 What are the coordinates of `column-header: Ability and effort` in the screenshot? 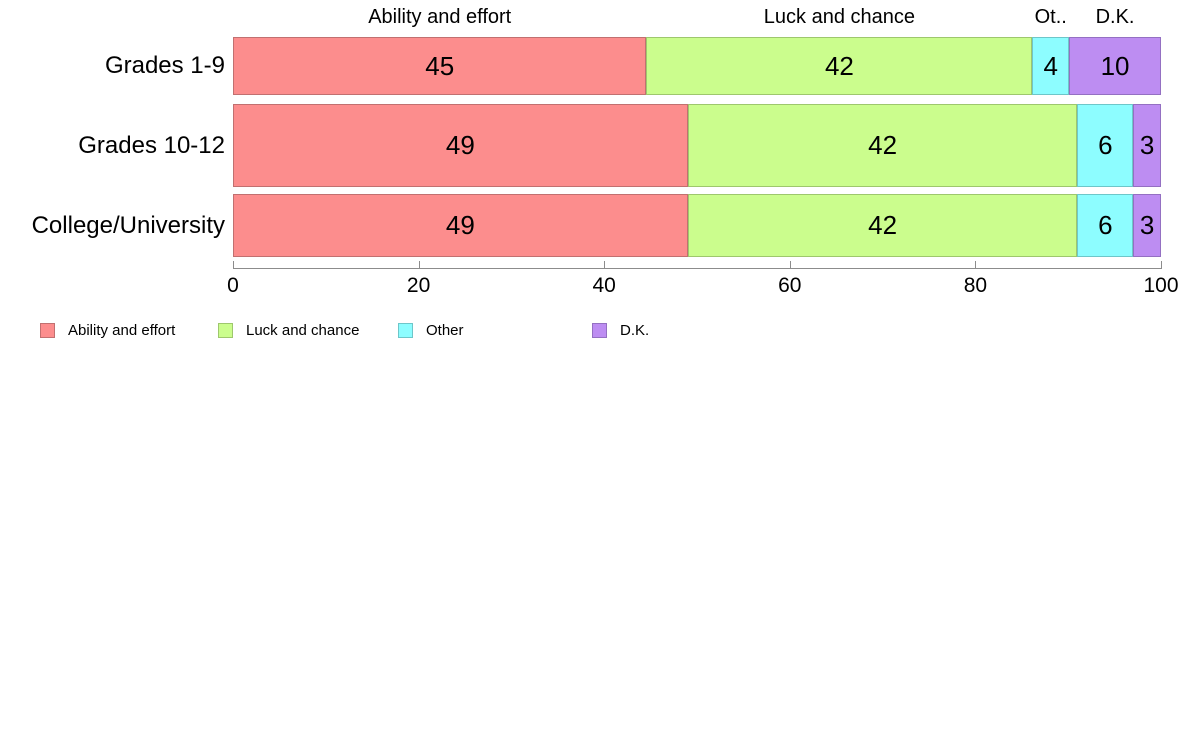 It's located at (440, 17).